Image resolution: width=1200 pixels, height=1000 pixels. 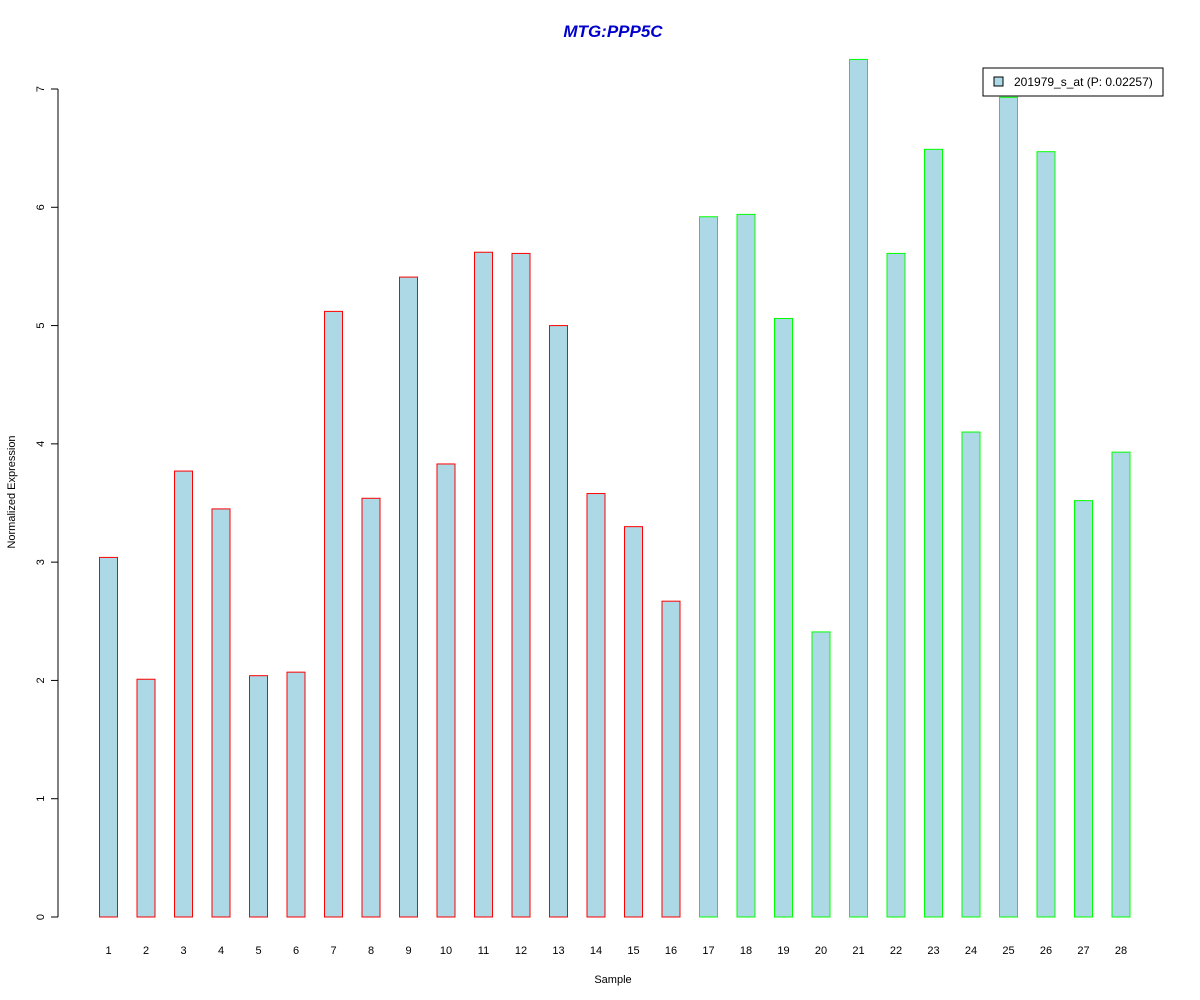 What do you see at coordinates (296, 951) in the screenshot?
I see `x-tick-label: 6` at bounding box center [296, 951].